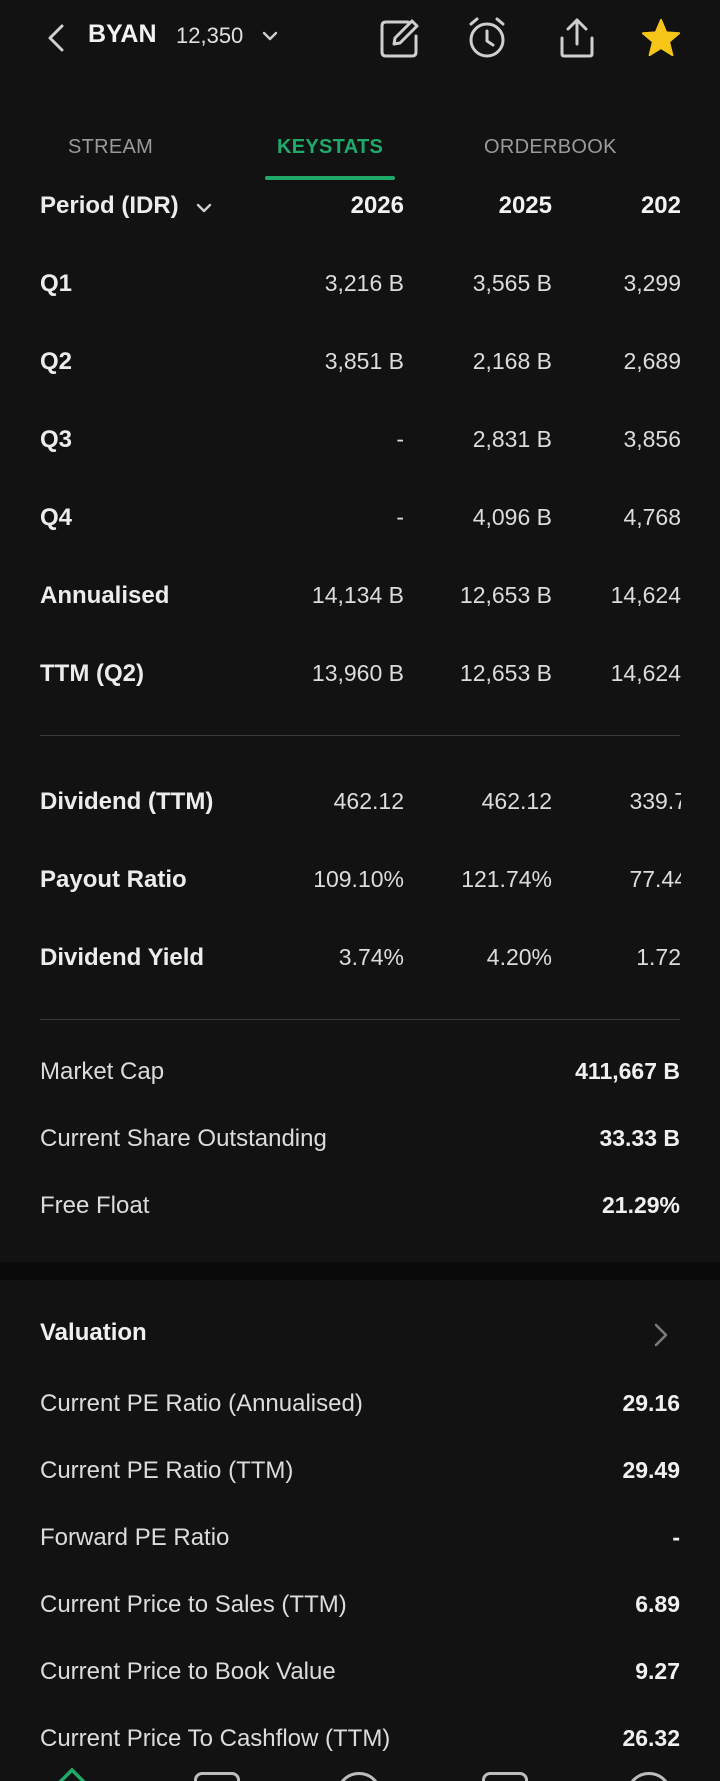 The image size is (720, 1781). Describe the element at coordinates (660, 205) in the screenshot. I see `year-column-3: 202` at that location.